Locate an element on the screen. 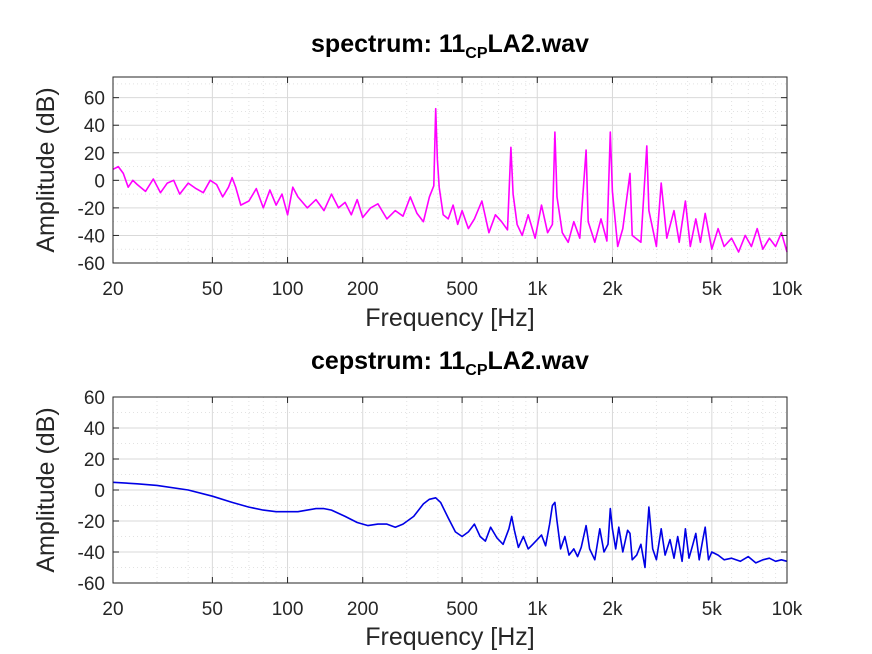 The image size is (872, 654). spectrum-ylabel: Amplitude (dB) is located at coordinates (46, 169).